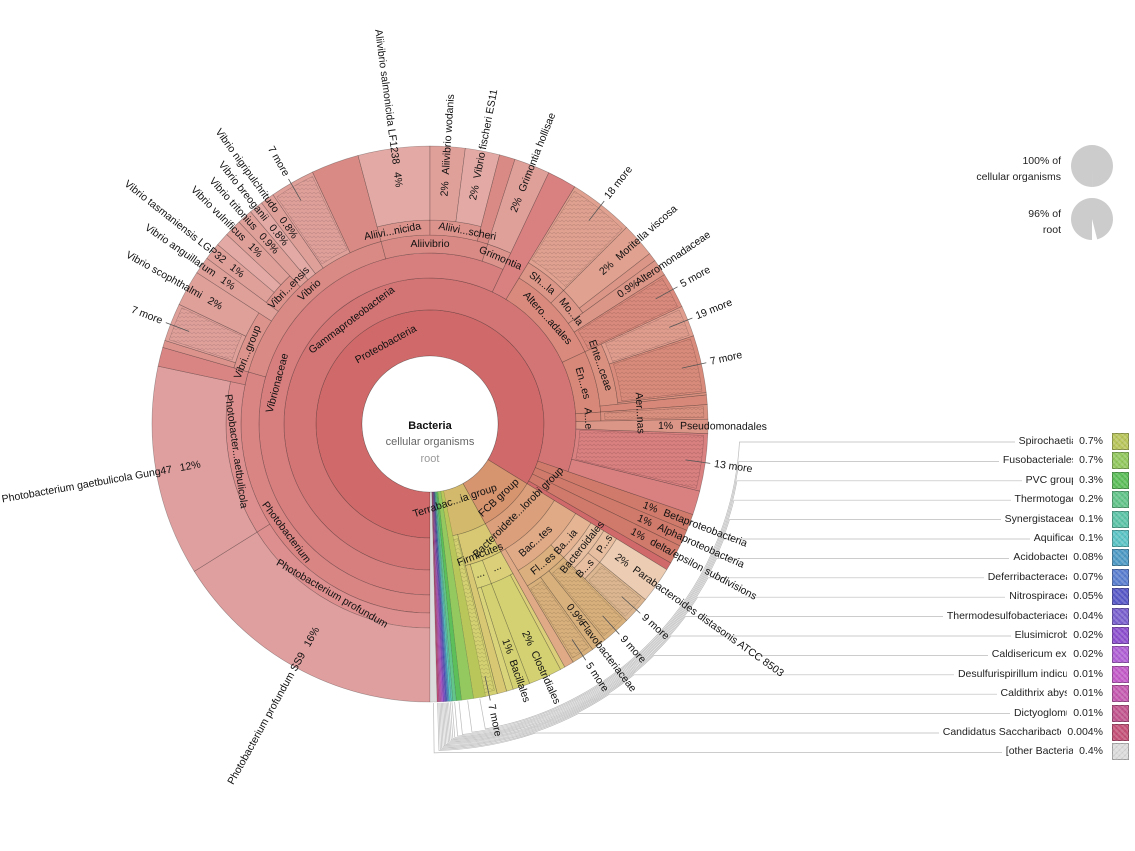  Describe the element at coordinates (429, 244) in the screenshot. I see `ring-label-aliivibrio: Aliivibrio` at that location.